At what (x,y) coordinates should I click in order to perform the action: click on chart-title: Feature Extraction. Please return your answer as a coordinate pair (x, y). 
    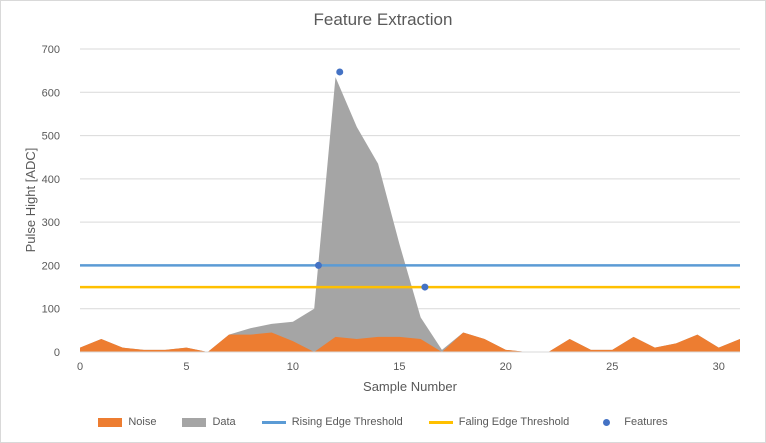
    Looking at the image, I should click on (383, 19).